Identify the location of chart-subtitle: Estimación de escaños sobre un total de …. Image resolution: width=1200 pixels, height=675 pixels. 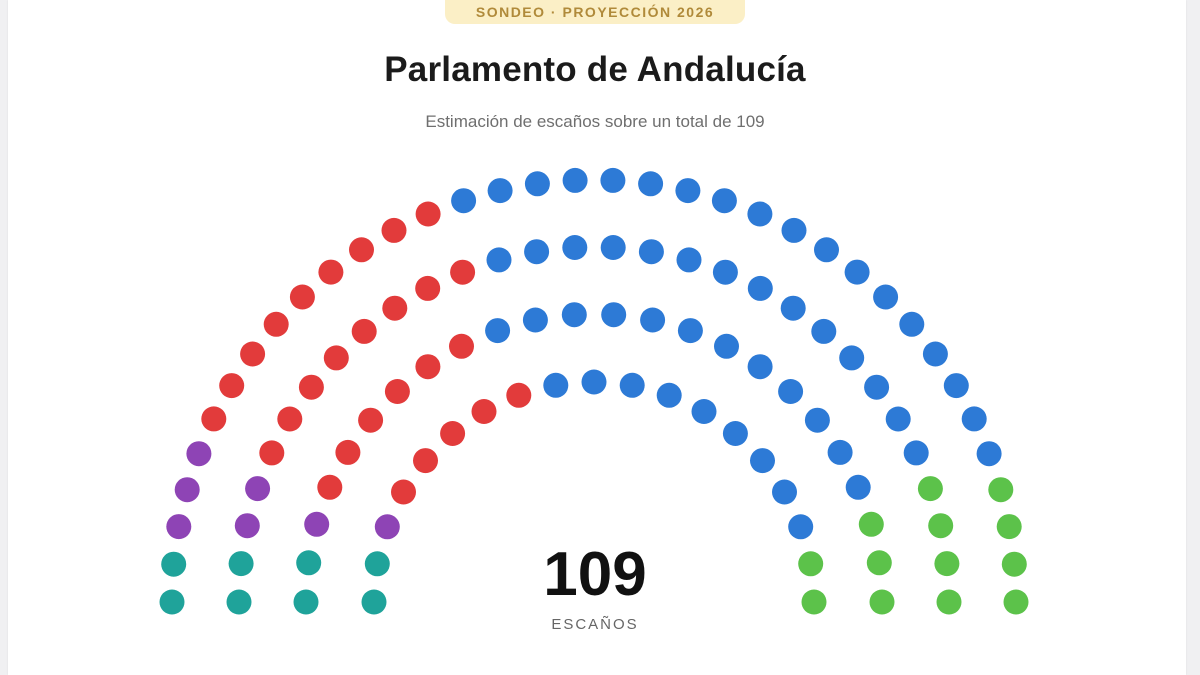
(595, 121).